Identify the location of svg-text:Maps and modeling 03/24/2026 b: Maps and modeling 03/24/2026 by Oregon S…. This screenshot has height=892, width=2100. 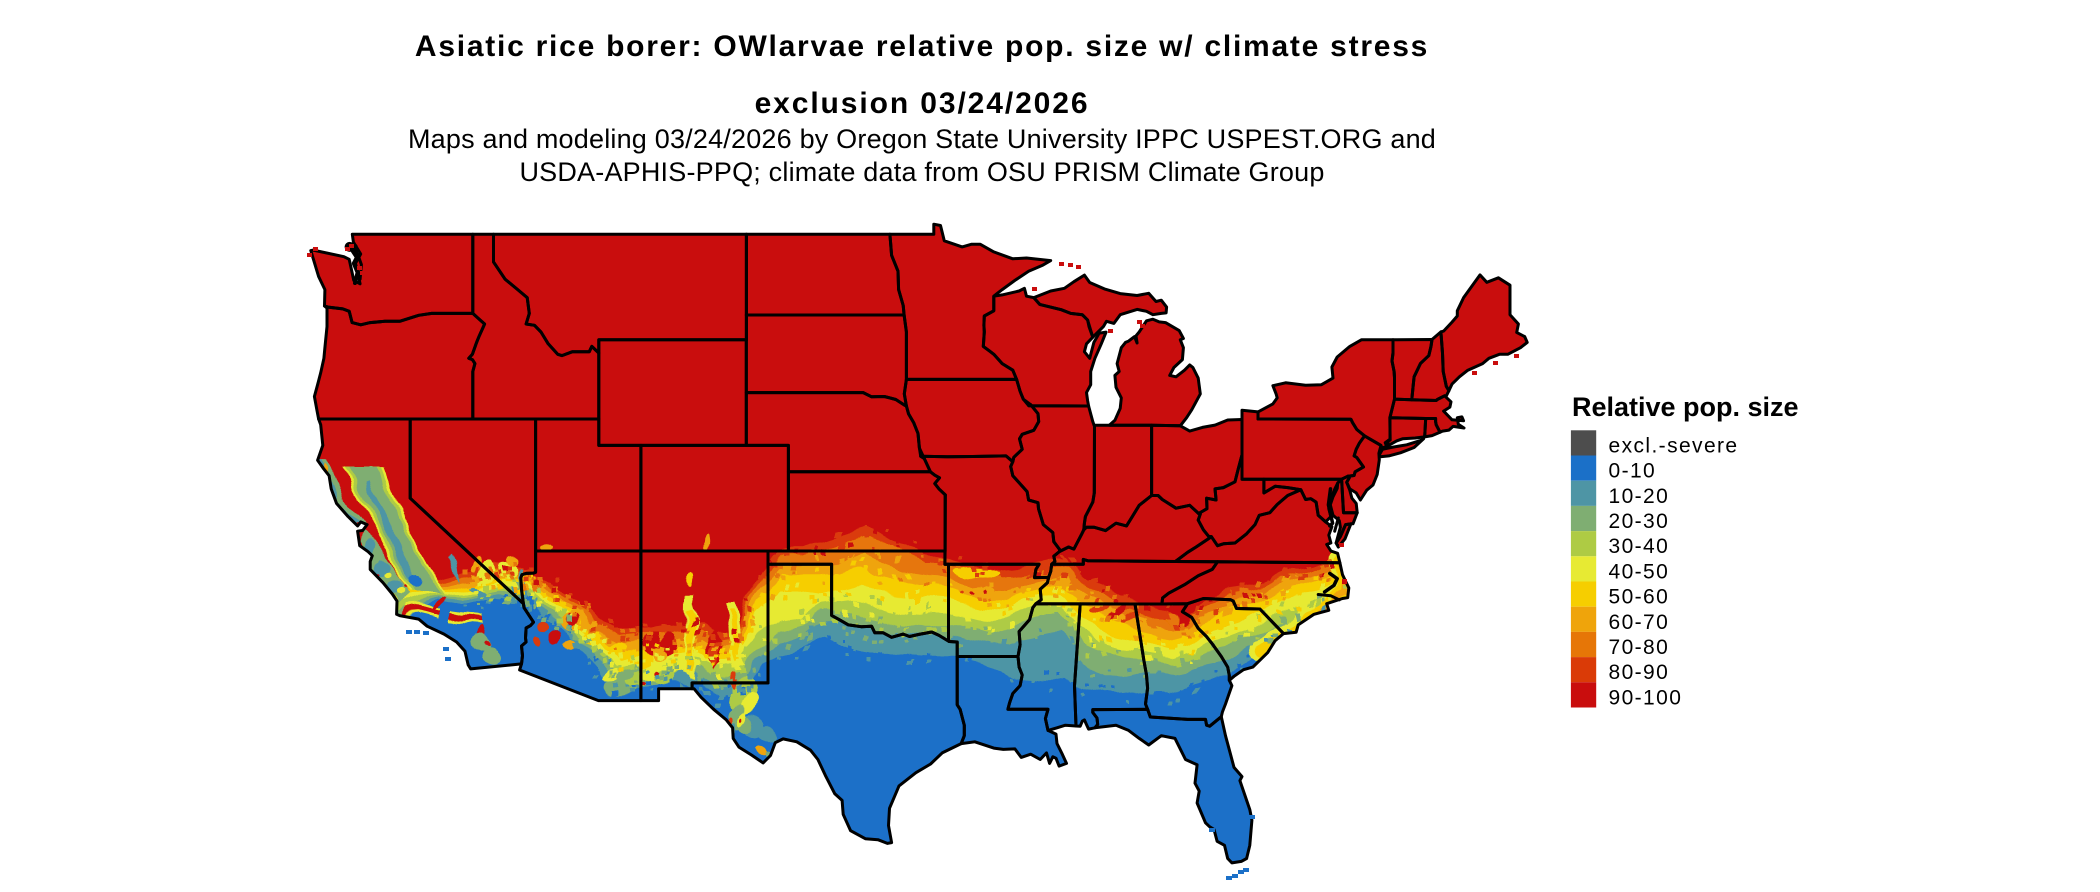
(922, 139).